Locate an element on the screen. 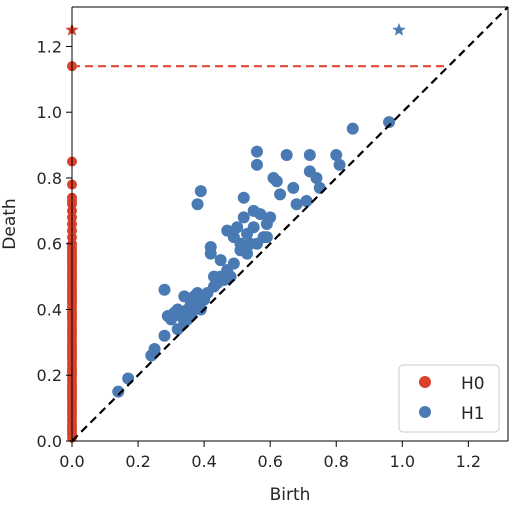 The image size is (516, 512). x-tick-label: 0.2 is located at coordinates (137, 461).